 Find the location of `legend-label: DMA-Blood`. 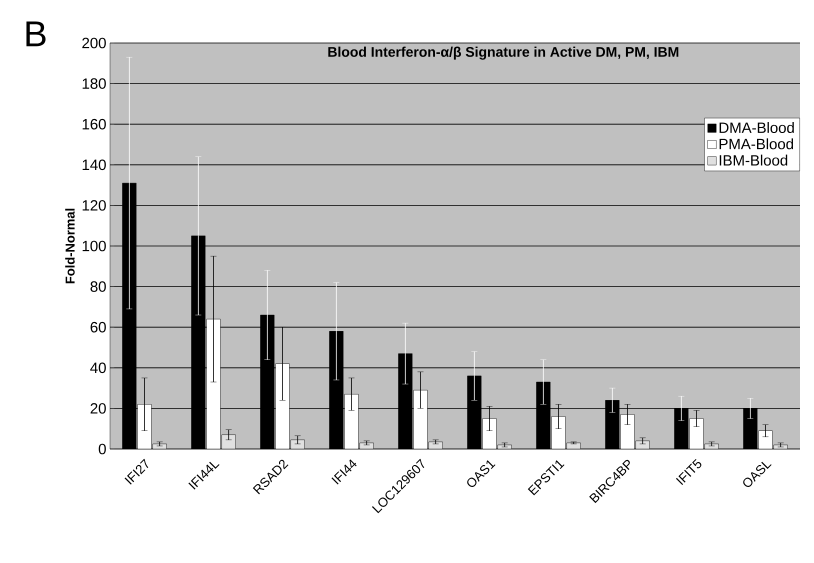

legend-label: DMA-Blood is located at coordinates (757, 127).